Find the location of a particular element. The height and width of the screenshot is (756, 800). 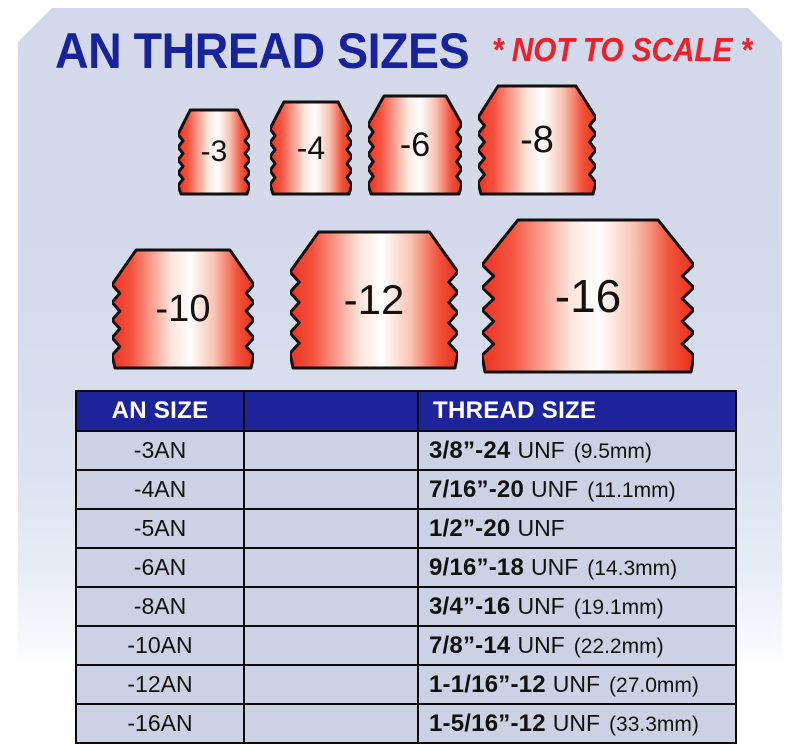

fitting-shape-dash3: -3 is located at coordinates (214, 152).